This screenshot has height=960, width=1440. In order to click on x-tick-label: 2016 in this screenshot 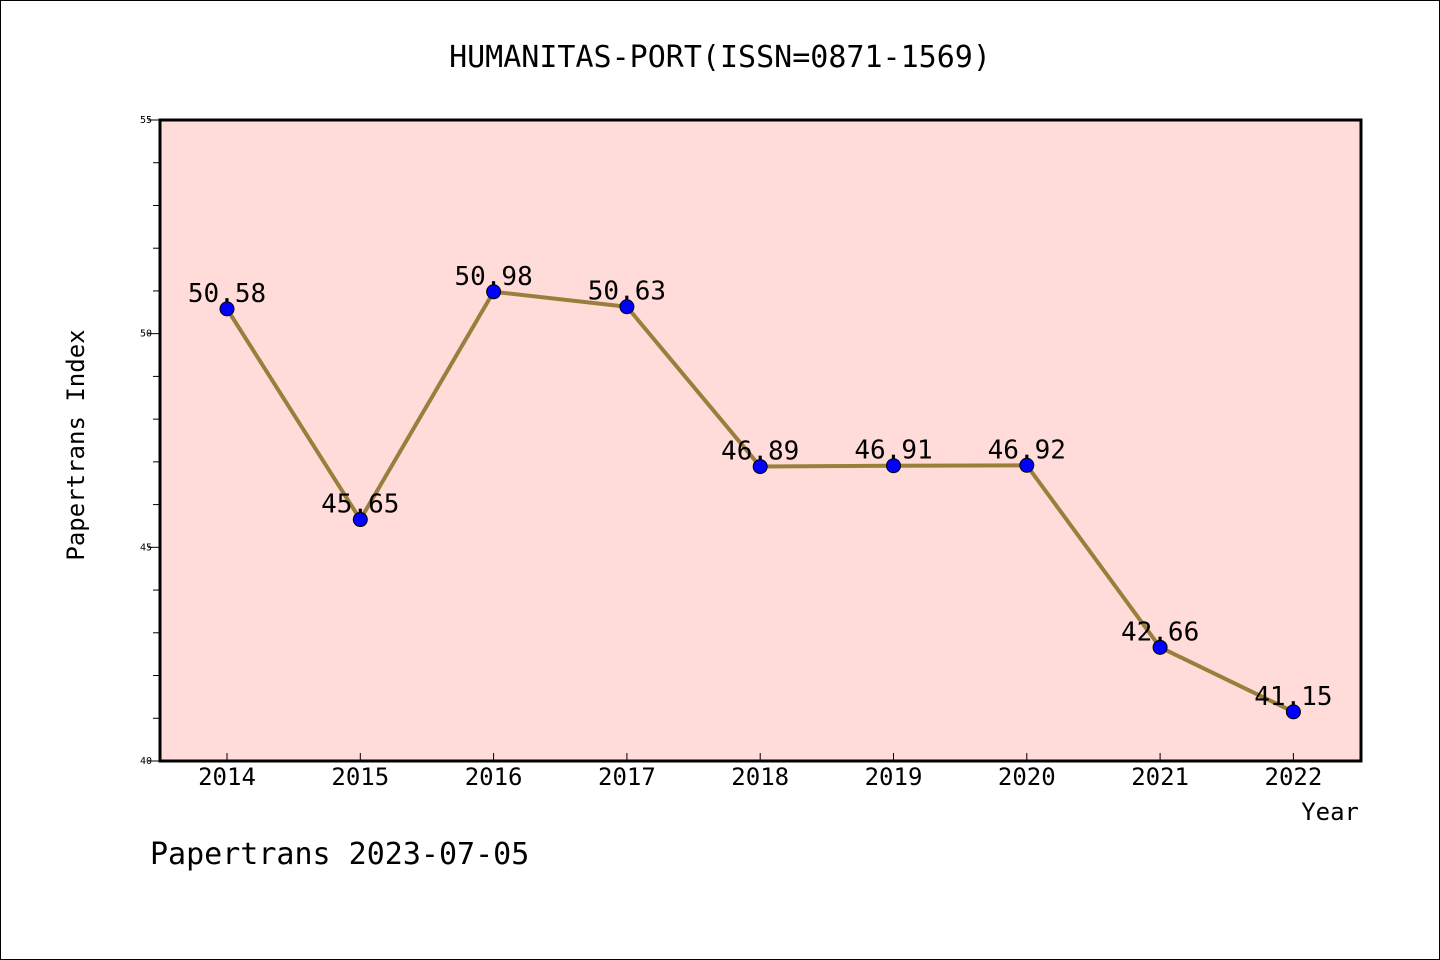, I will do `click(494, 777)`.